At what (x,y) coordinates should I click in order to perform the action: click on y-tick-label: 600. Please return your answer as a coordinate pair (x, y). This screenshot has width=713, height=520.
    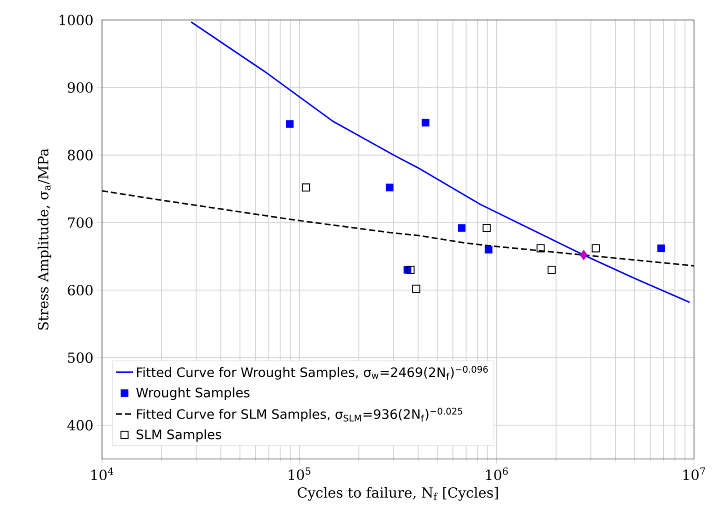
    Looking at the image, I should click on (80, 290).